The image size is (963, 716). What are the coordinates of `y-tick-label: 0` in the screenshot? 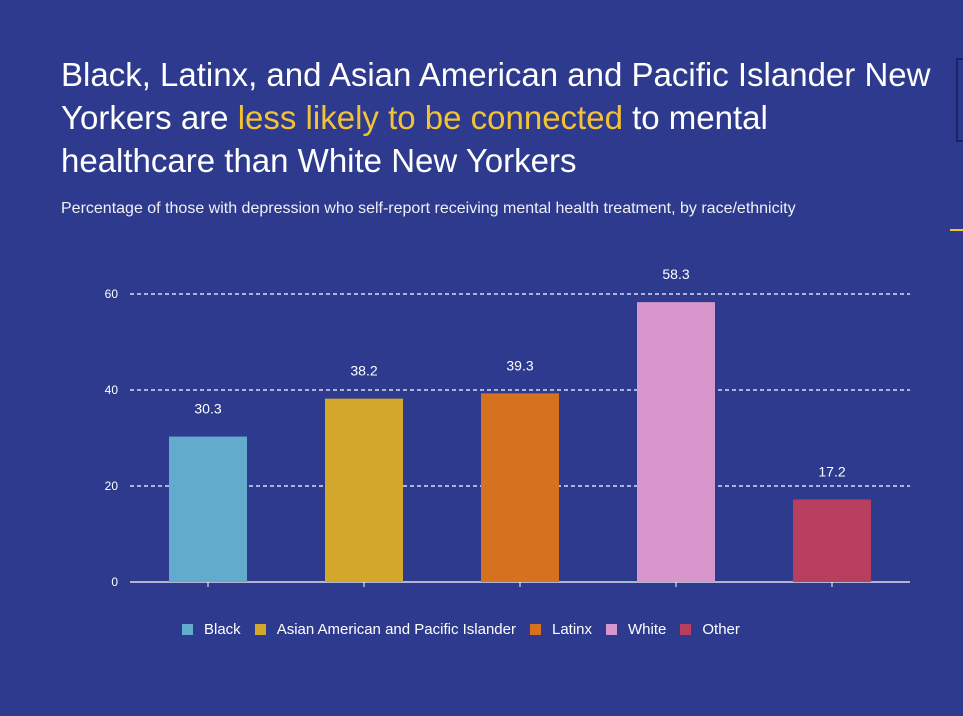 It's located at (114, 582).